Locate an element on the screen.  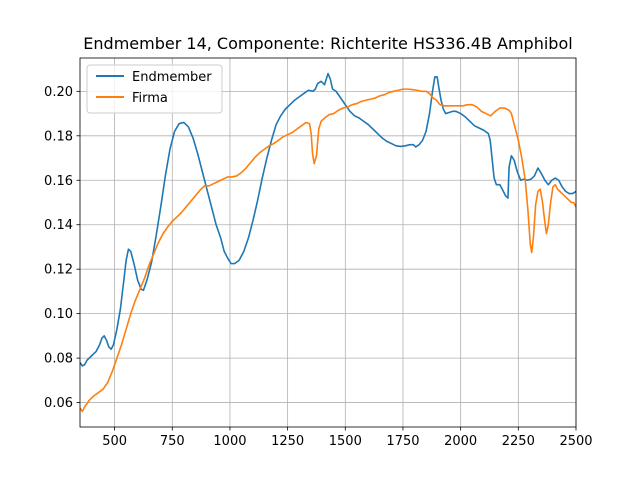
legend-label-firma: Firma is located at coordinates (150, 98).